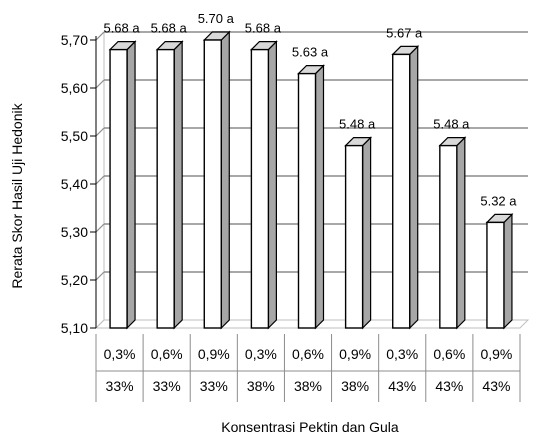 This screenshot has width=537, height=441. Describe the element at coordinates (74, 232) in the screenshot. I see `y-tick-label: 5,30` at that location.